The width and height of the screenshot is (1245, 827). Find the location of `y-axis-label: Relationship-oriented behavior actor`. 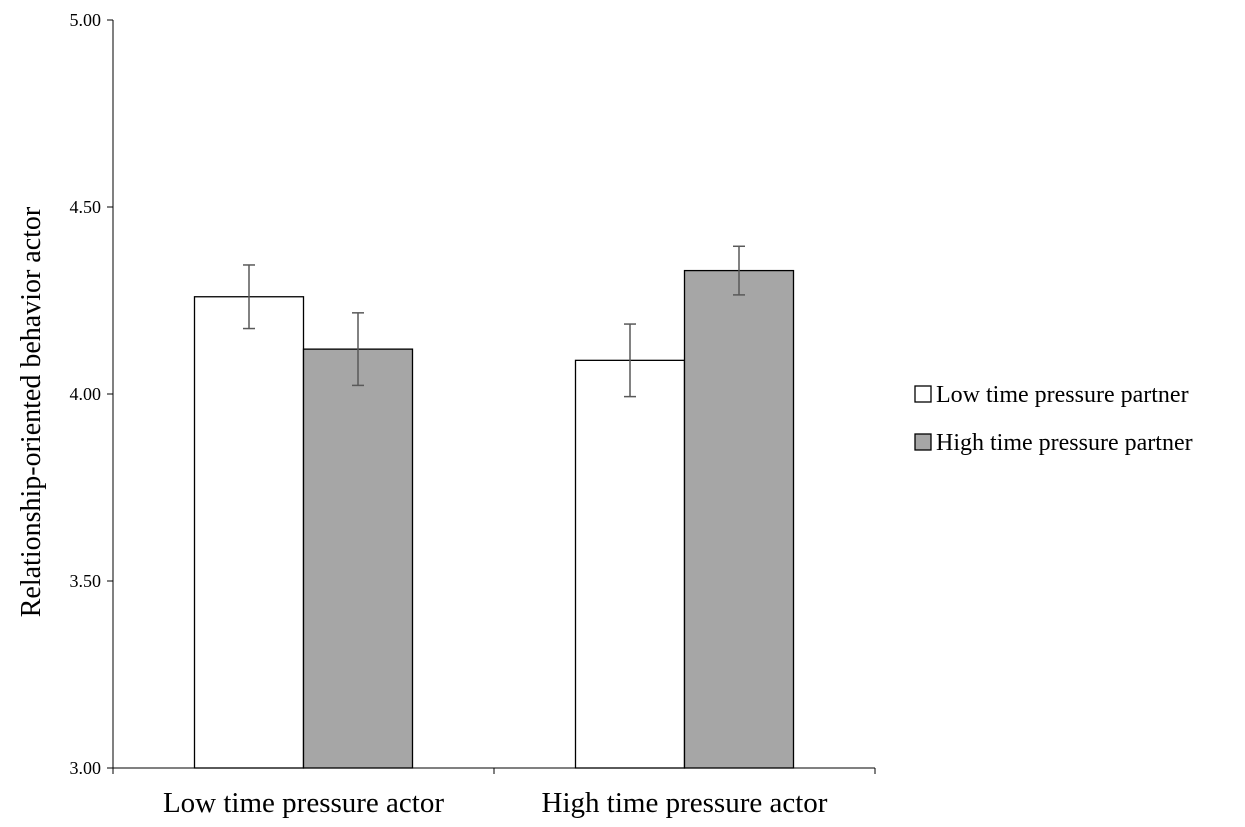

y-axis-label: Relationship-oriented behavior actor is located at coordinates (31, 411).